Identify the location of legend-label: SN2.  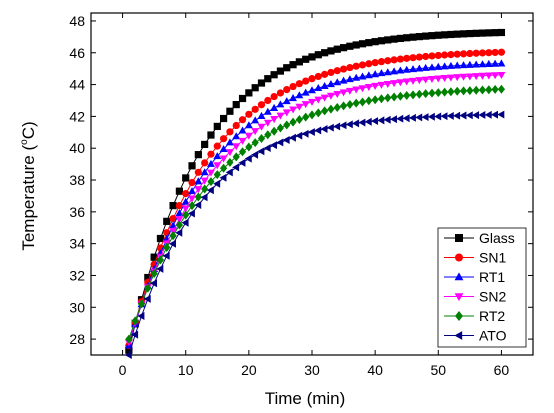
(492, 297).